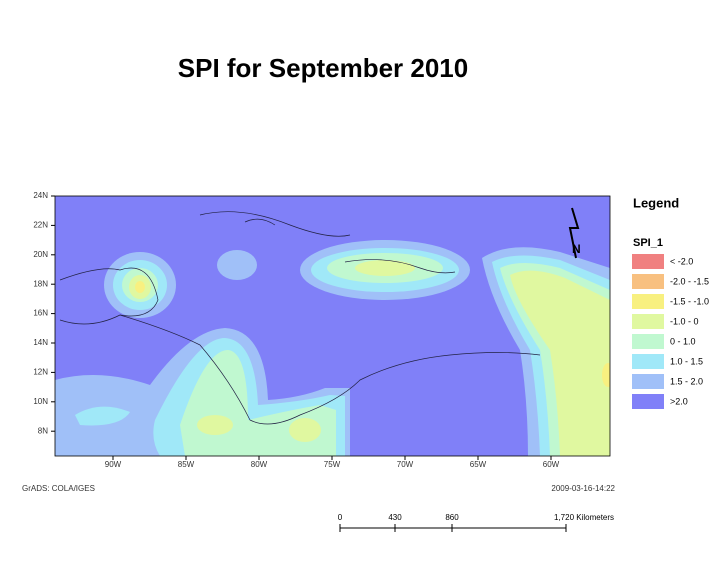 This screenshot has height=575, width=710. I want to click on lon-label: 75W, so click(332, 464).